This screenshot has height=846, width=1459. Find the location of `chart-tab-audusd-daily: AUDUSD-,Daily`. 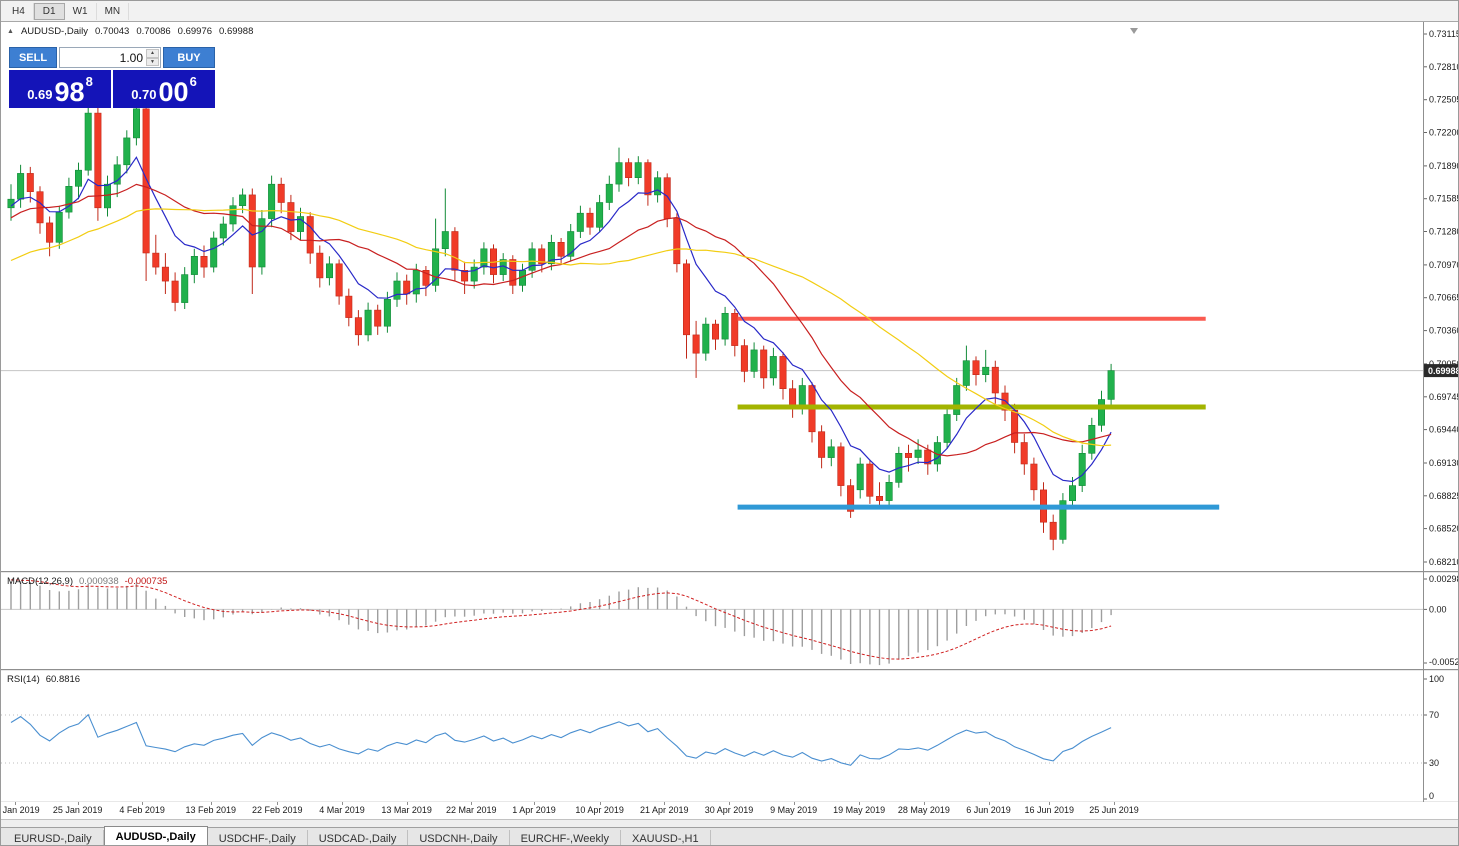

chart-tab-audusd-daily: AUDUSD-,Daily is located at coordinates (155, 835).